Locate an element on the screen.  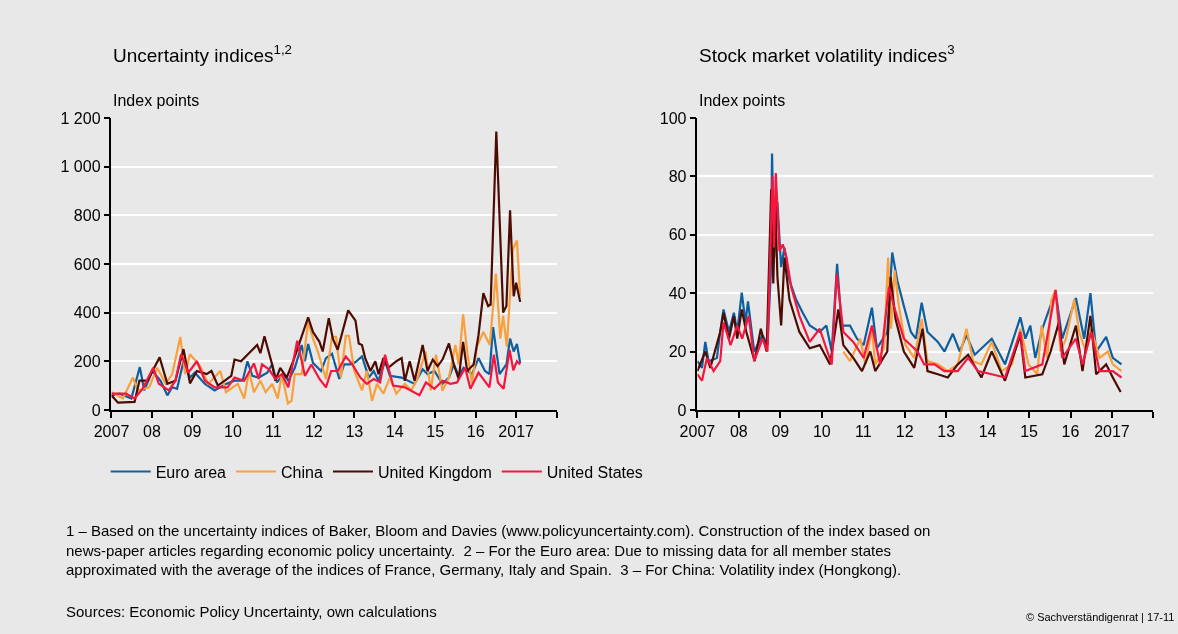
y-tick-label: 600 is located at coordinates (87, 264).